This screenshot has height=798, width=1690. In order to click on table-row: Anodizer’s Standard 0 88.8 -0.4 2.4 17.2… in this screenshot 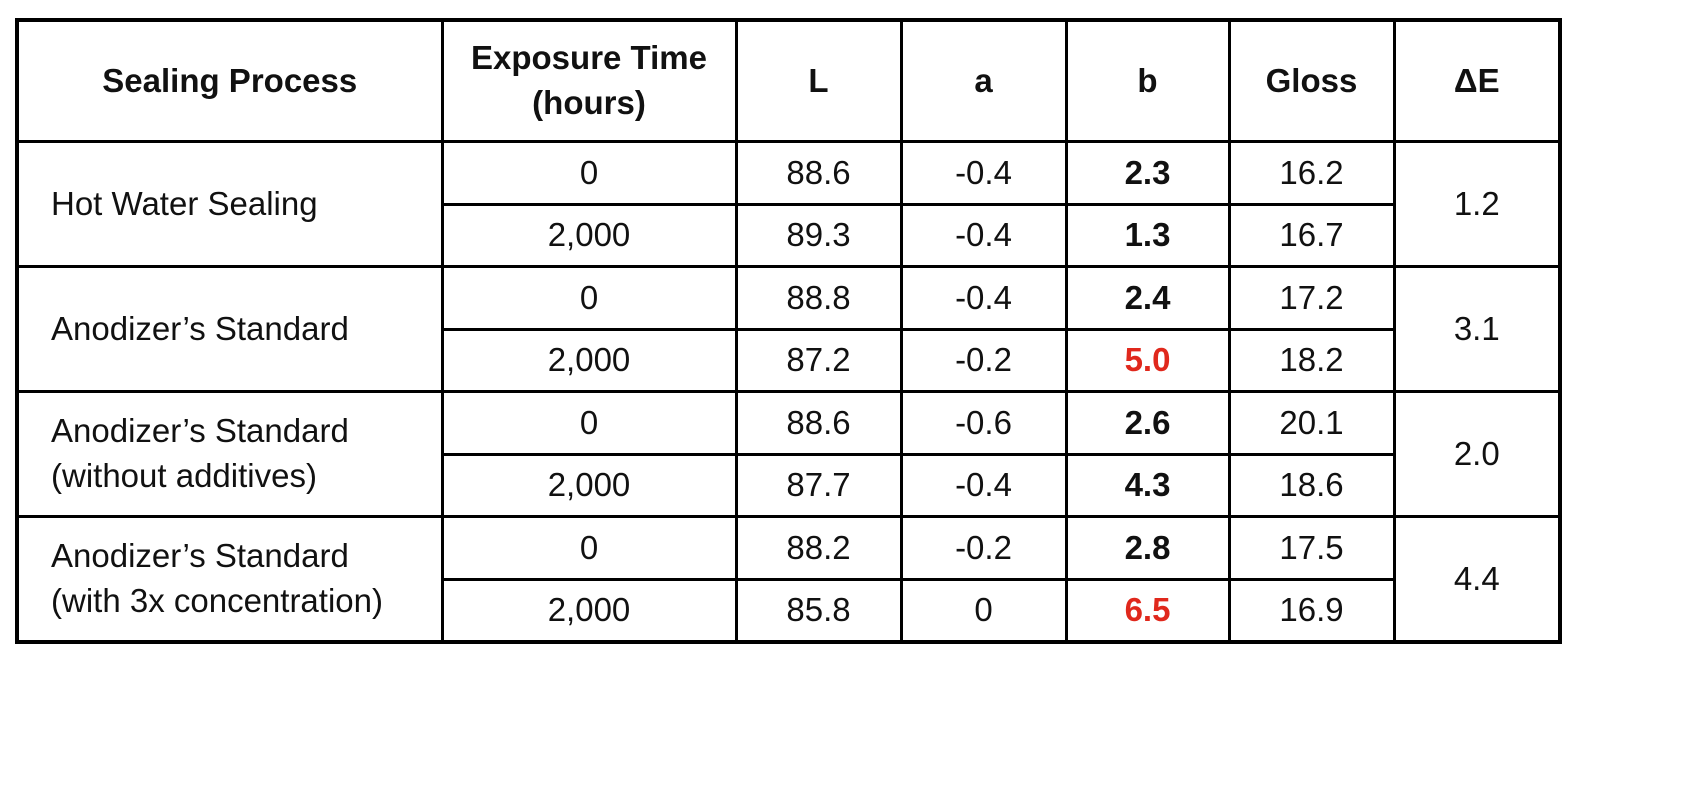, I will do `click(788, 329)`.